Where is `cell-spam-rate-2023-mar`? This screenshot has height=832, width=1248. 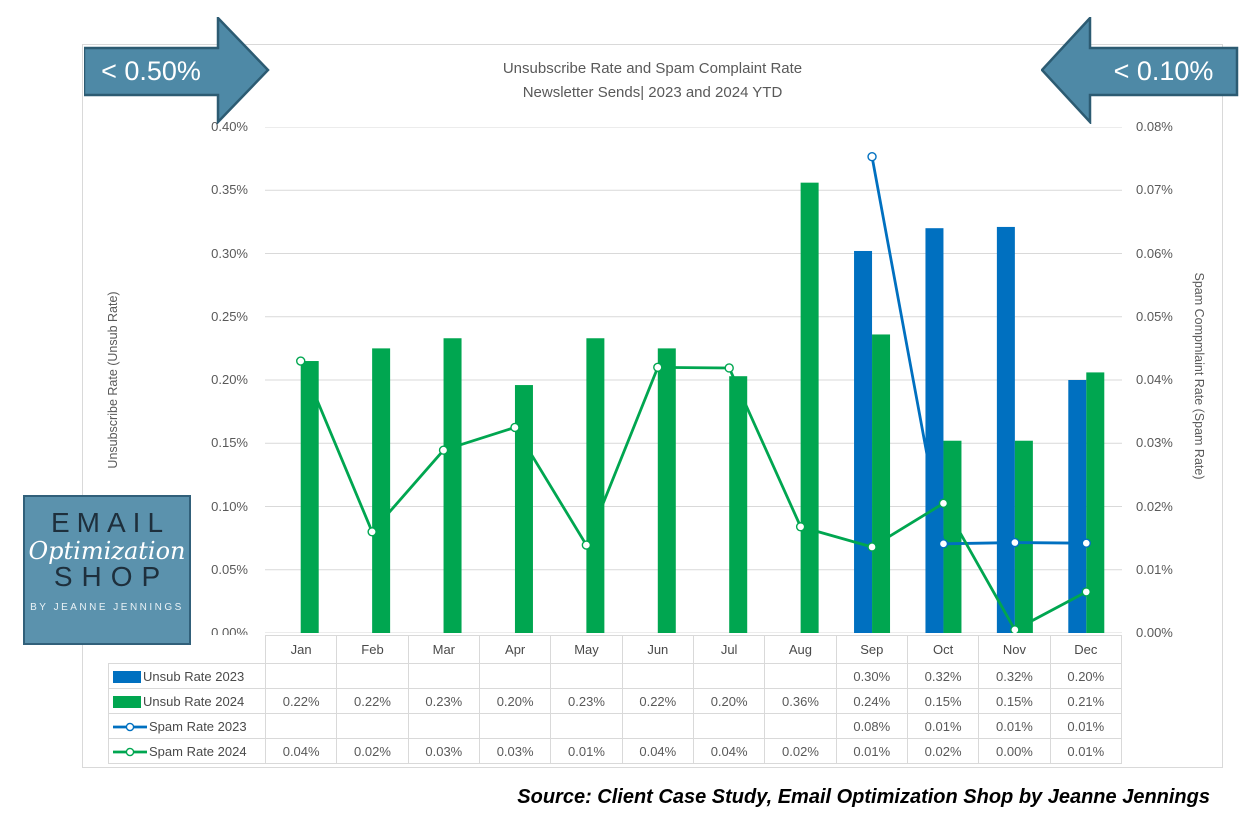 cell-spam-rate-2023-mar is located at coordinates (443, 726).